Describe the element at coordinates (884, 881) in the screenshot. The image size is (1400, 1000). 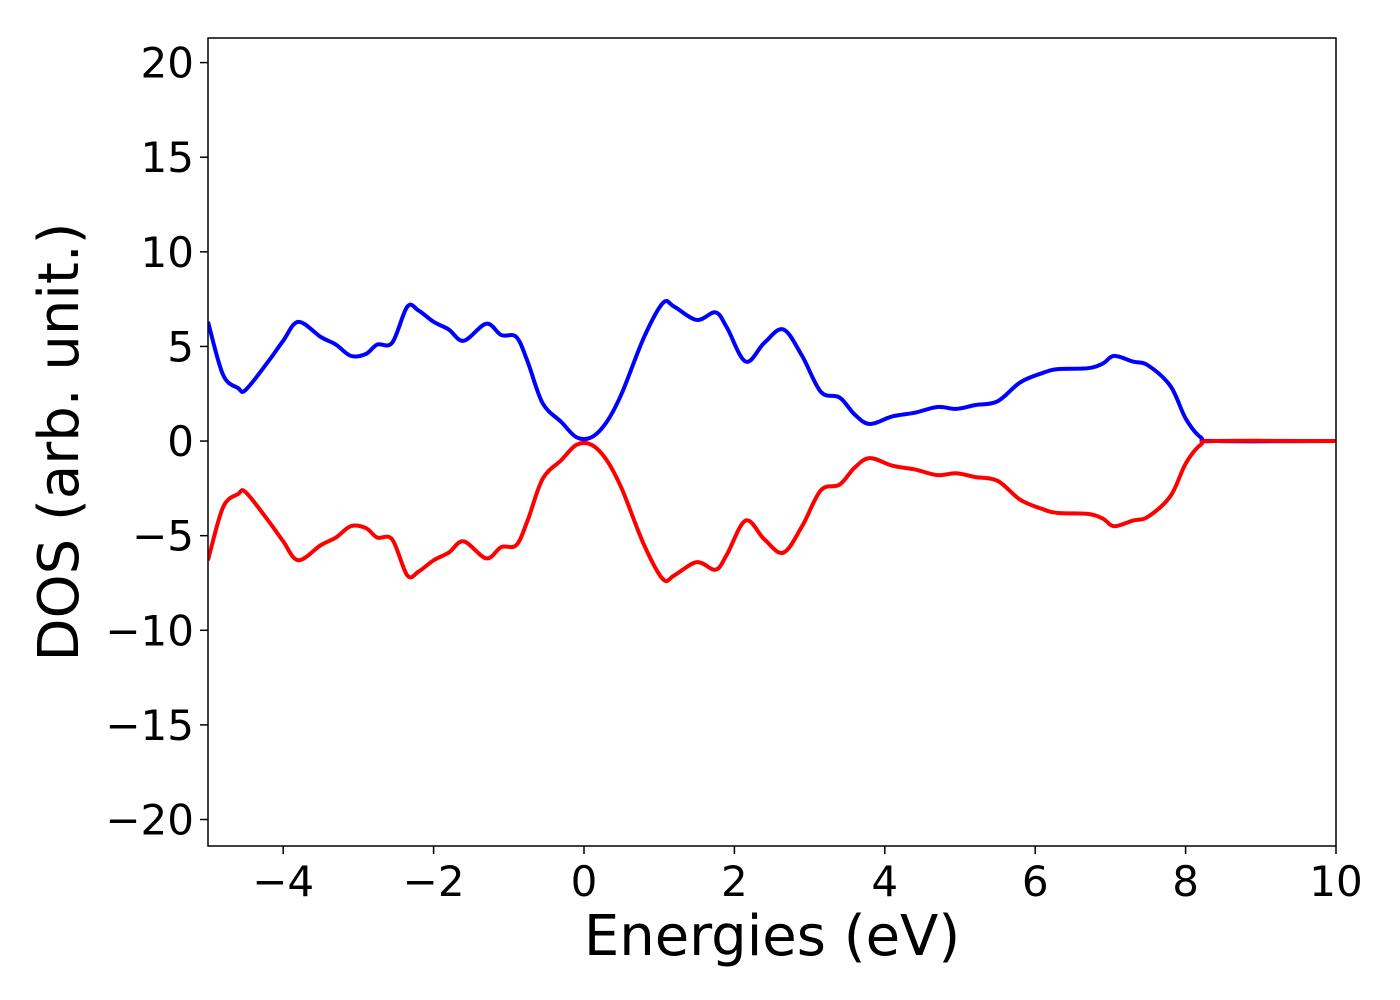
I see `x-tick-label: 4` at that location.